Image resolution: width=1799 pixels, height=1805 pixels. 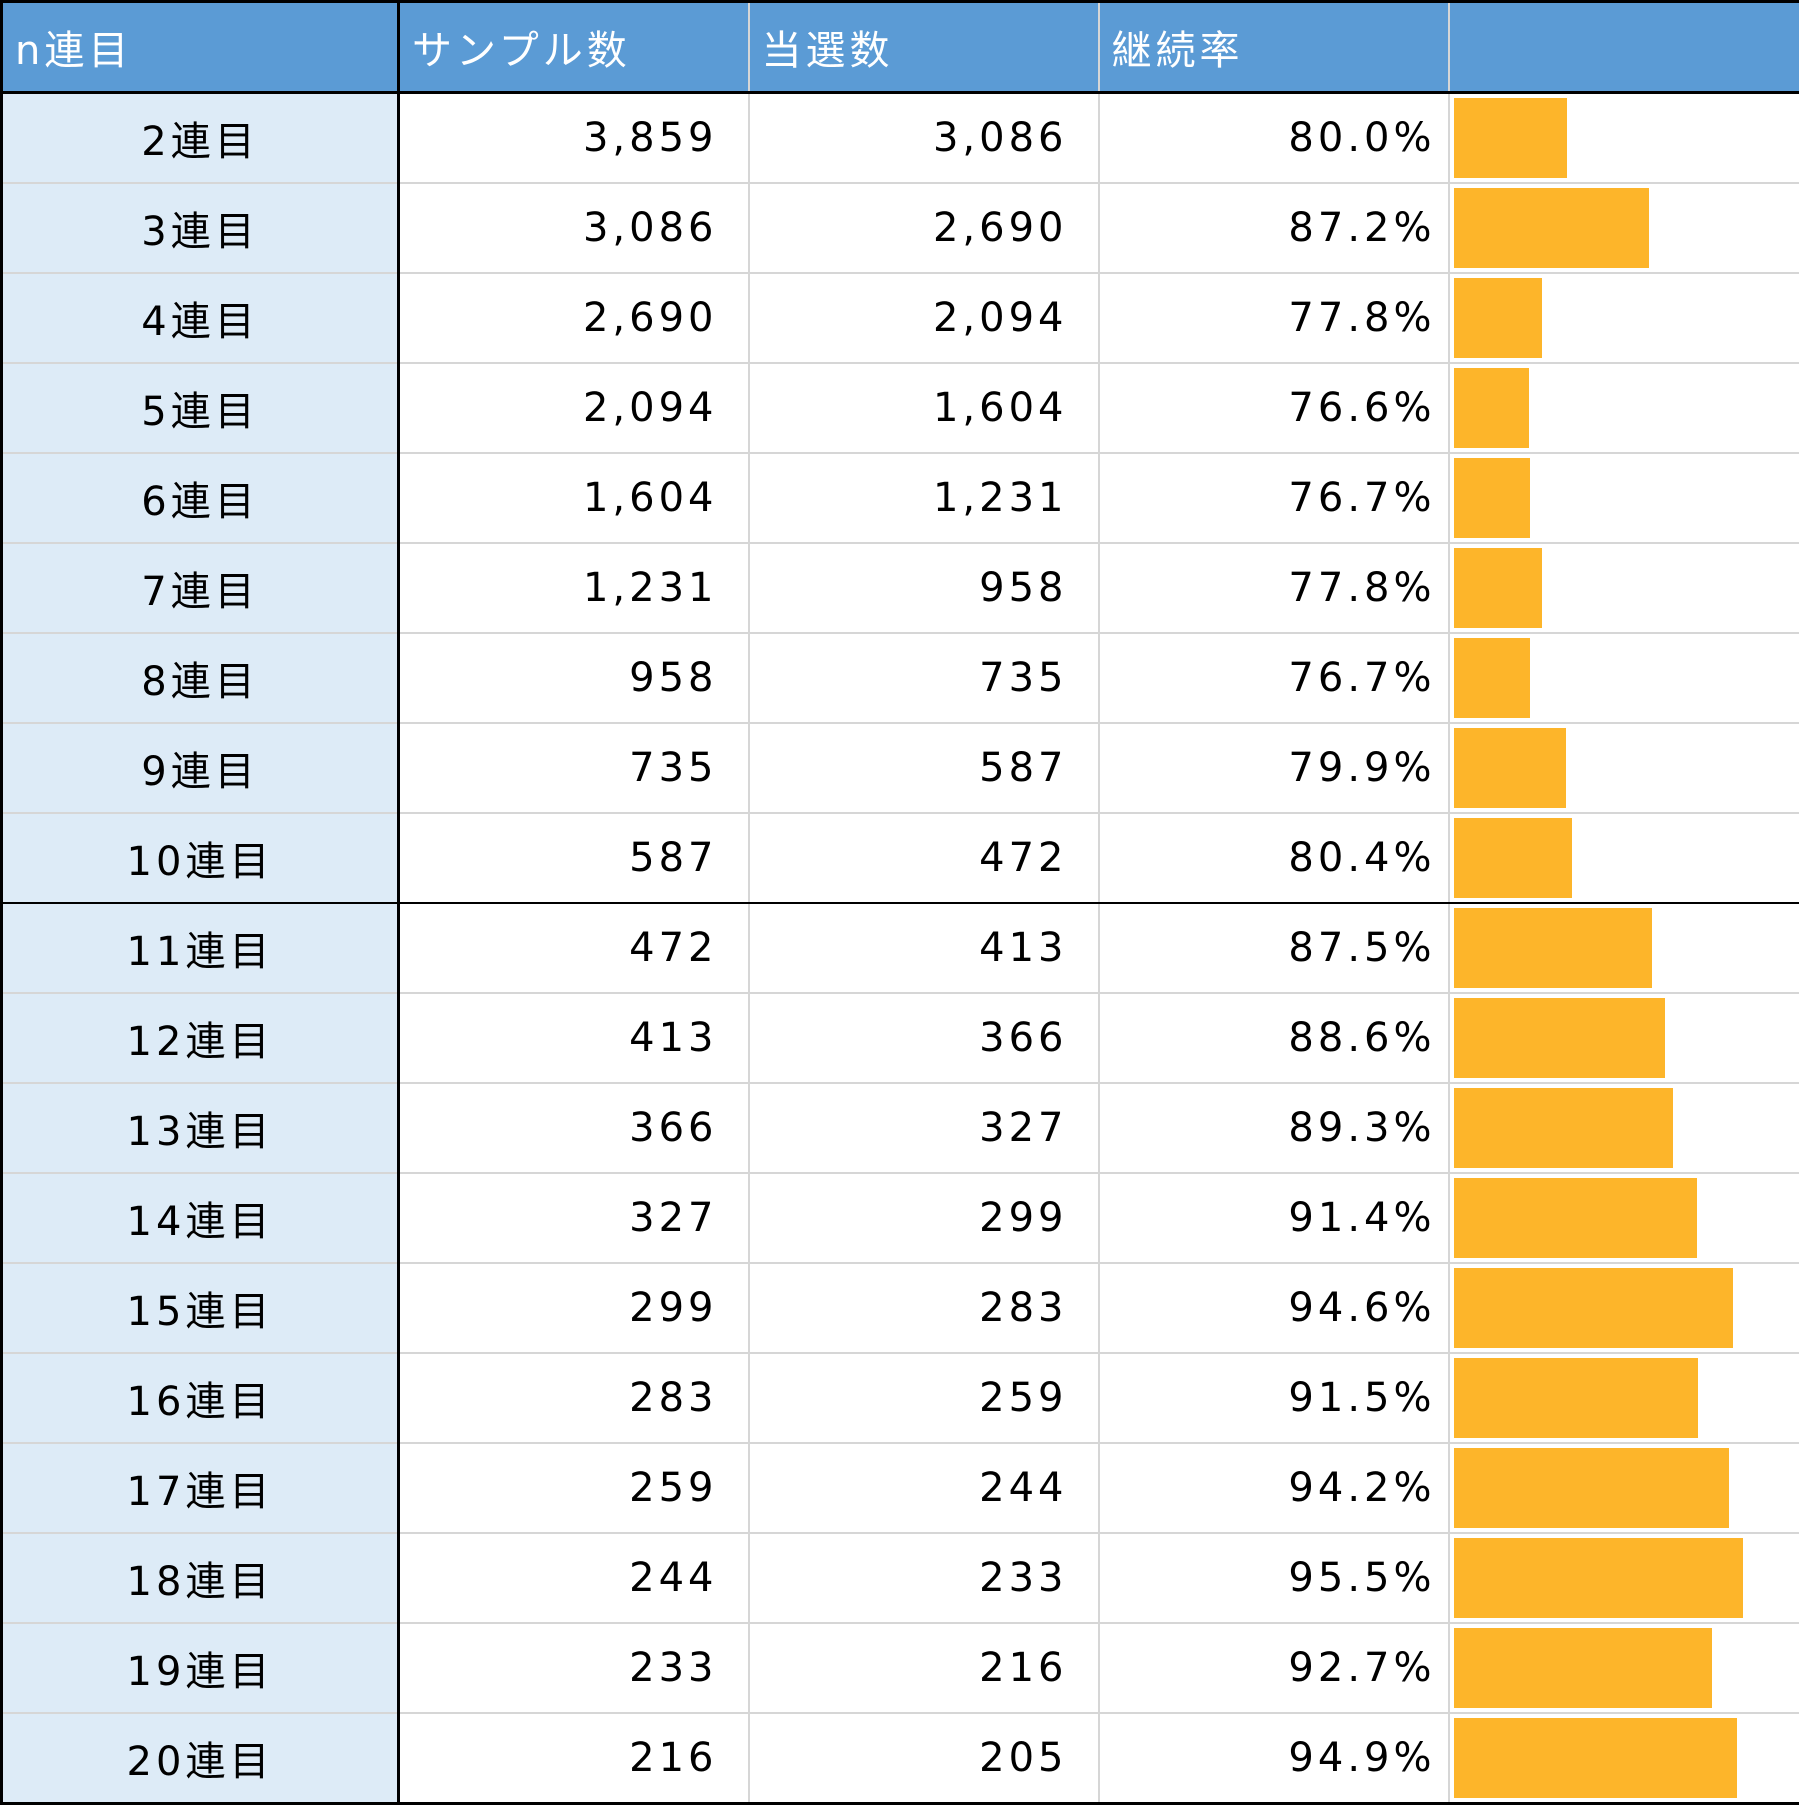 I want to click on samples-cell: 299, so click(x=574, y=1308).